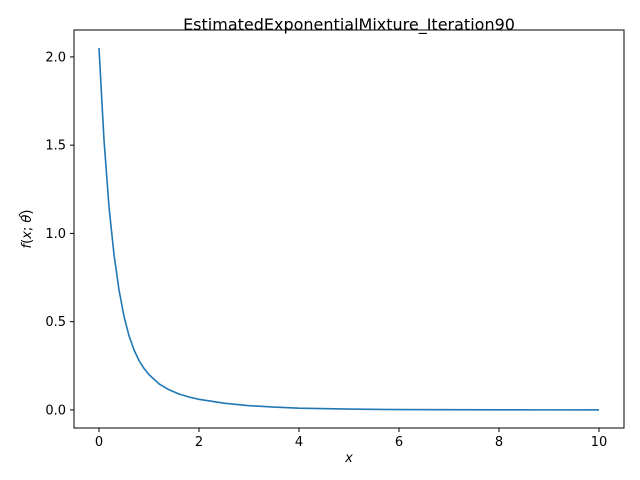  I want to click on y-label-x: x, so click(27, 235).